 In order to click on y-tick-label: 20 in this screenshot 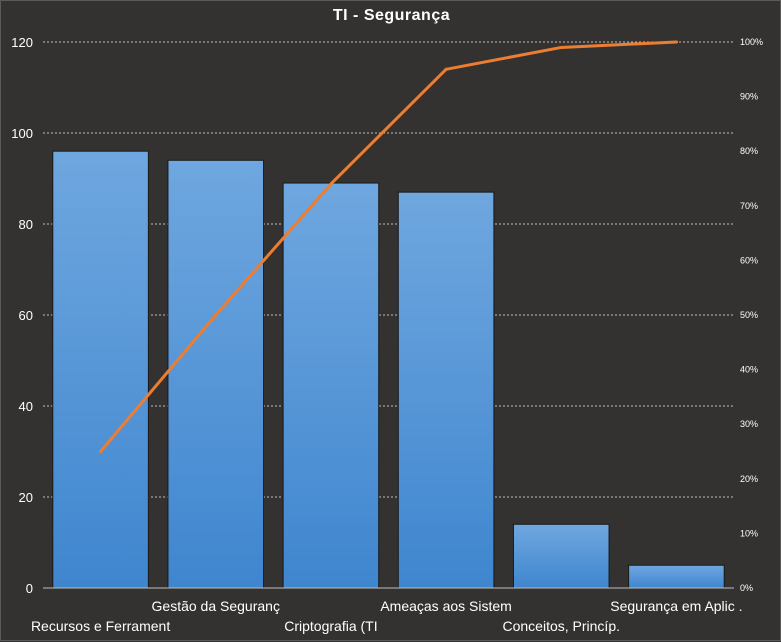, I will do `click(26, 497)`.